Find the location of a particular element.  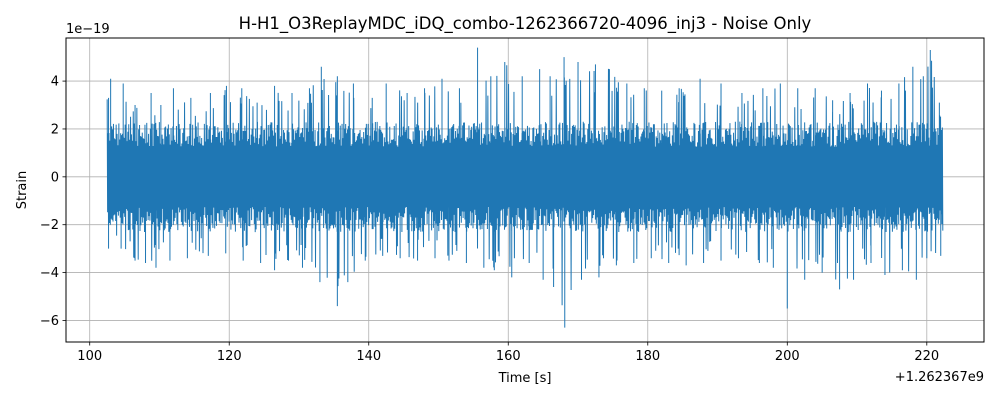

y-tick-label: −2 is located at coordinates (49, 225).